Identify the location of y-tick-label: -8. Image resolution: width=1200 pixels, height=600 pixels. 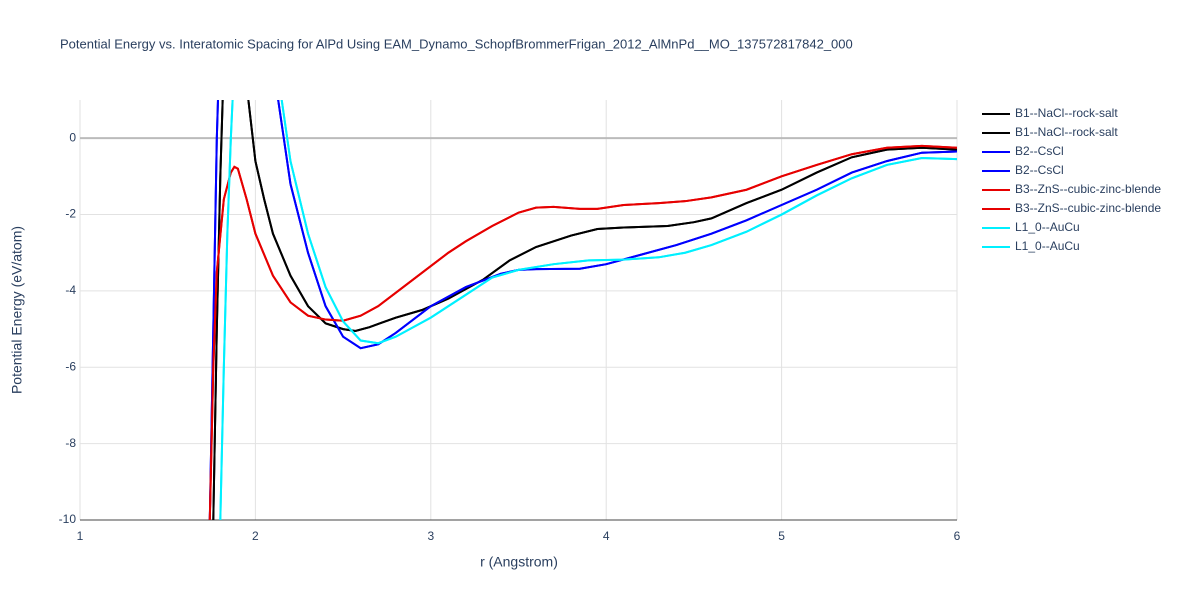
(70, 443).